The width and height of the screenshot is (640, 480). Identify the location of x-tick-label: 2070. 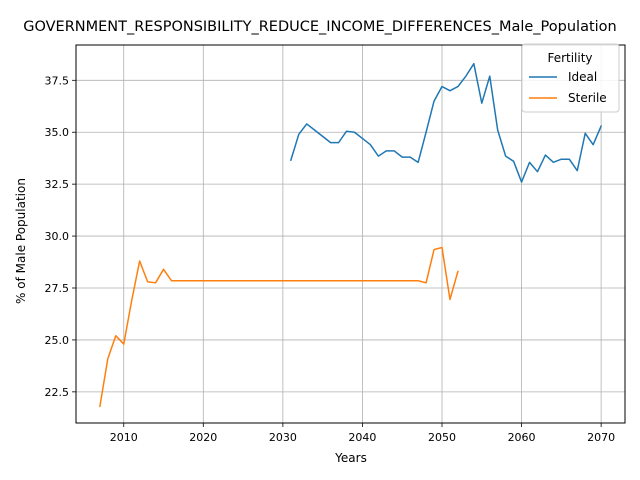
(601, 437).